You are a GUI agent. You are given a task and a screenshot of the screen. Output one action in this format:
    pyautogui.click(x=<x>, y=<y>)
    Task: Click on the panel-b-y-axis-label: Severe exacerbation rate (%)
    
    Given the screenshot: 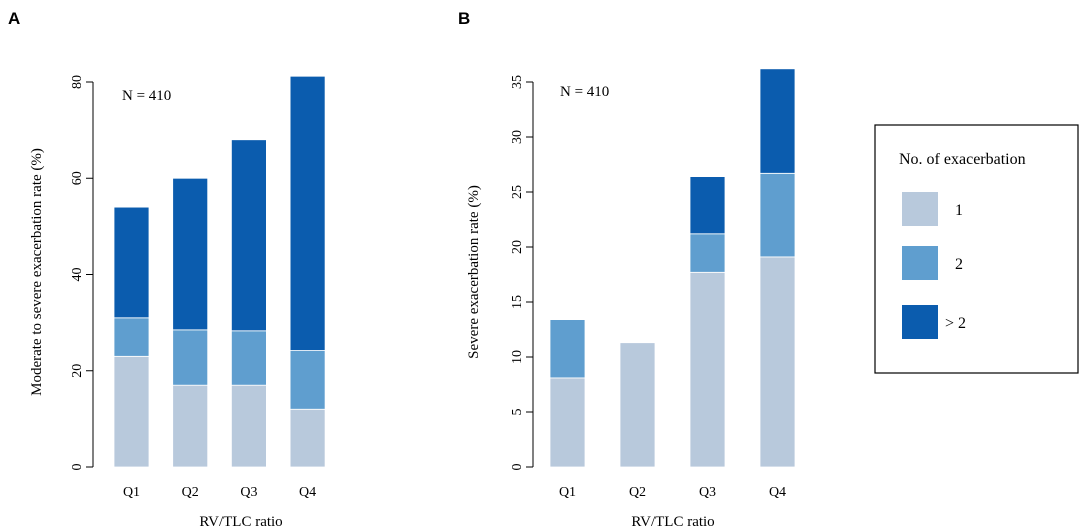 What is the action you would take?
    pyautogui.click(x=474, y=272)
    